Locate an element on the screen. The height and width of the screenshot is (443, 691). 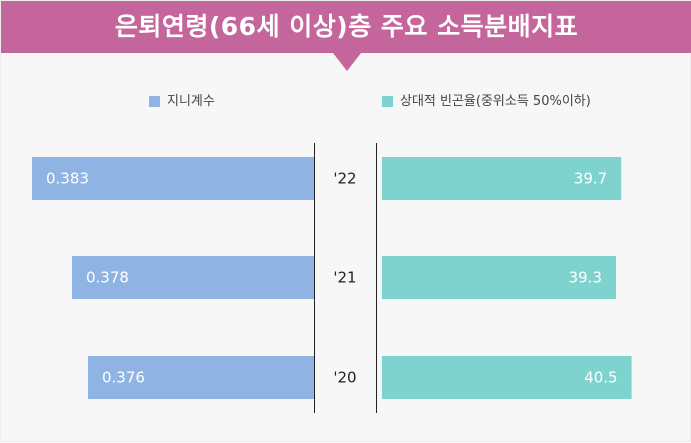
year-label: '20 is located at coordinates (344, 378).